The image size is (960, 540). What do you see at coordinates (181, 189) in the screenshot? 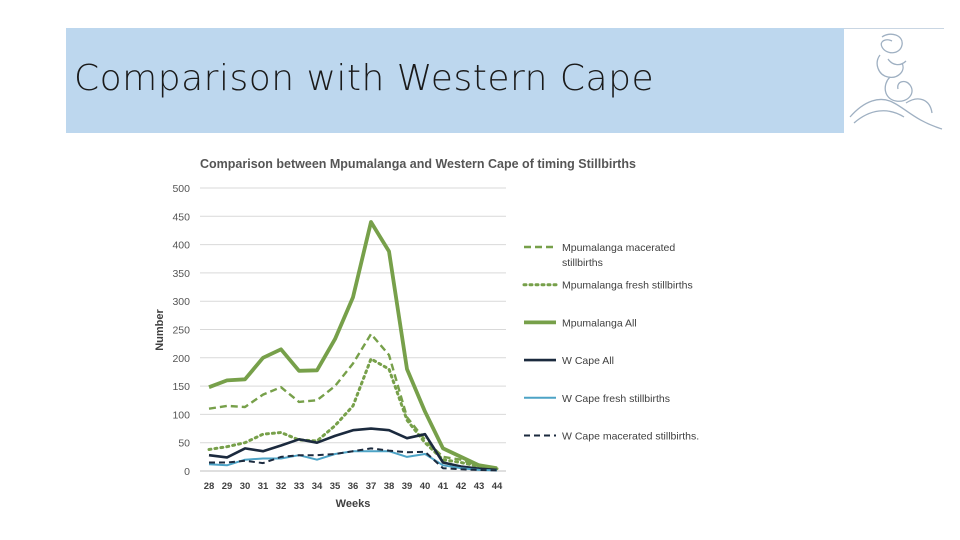
I see `y-tick-label: 500` at bounding box center [181, 189].